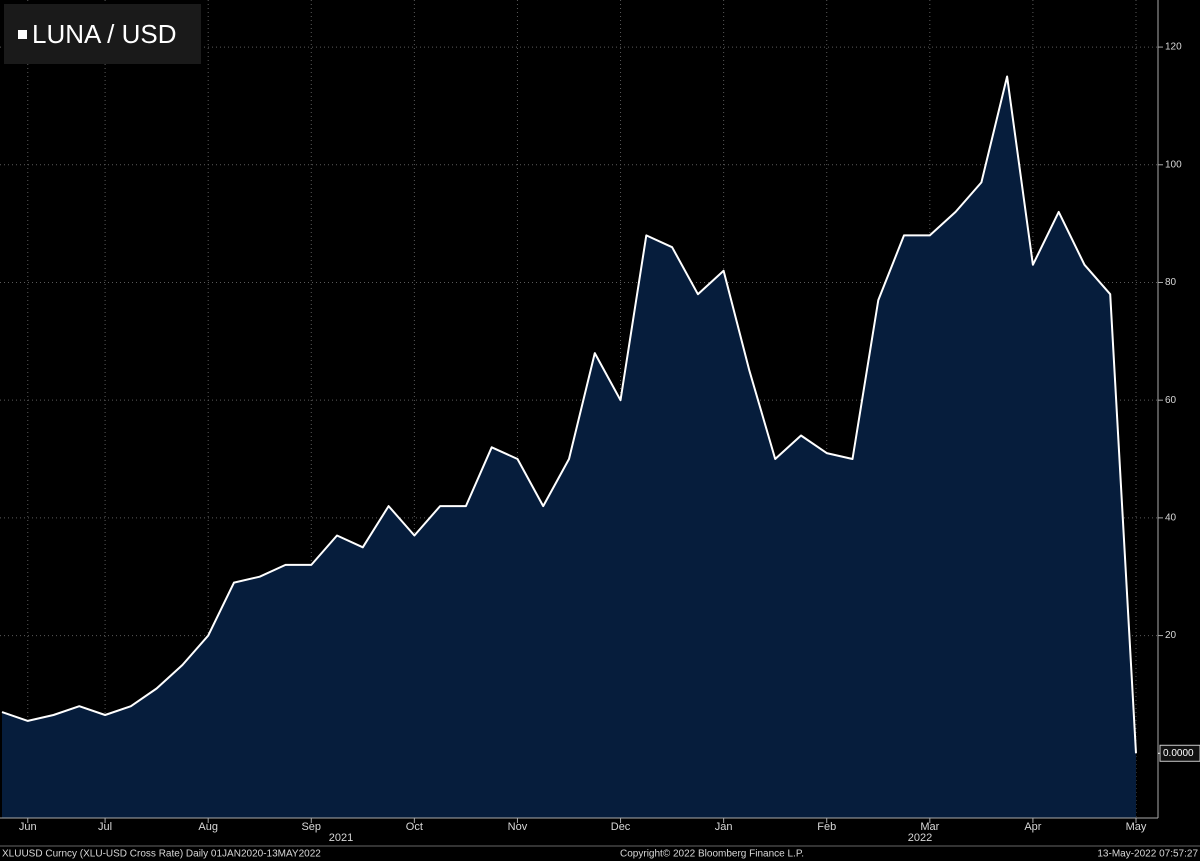 The width and height of the screenshot is (1200, 861). What do you see at coordinates (311, 827) in the screenshot?
I see `x-tick-label: Sep` at bounding box center [311, 827].